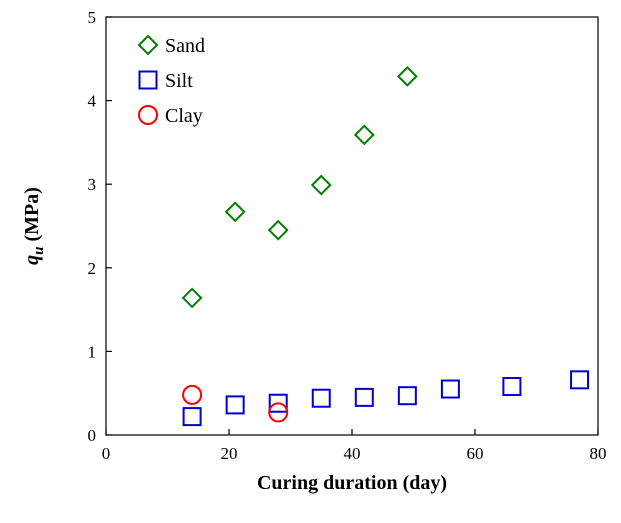 This screenshot has width=621, height=523. I want to click on y-tick-label: 1, so click(92, 351).